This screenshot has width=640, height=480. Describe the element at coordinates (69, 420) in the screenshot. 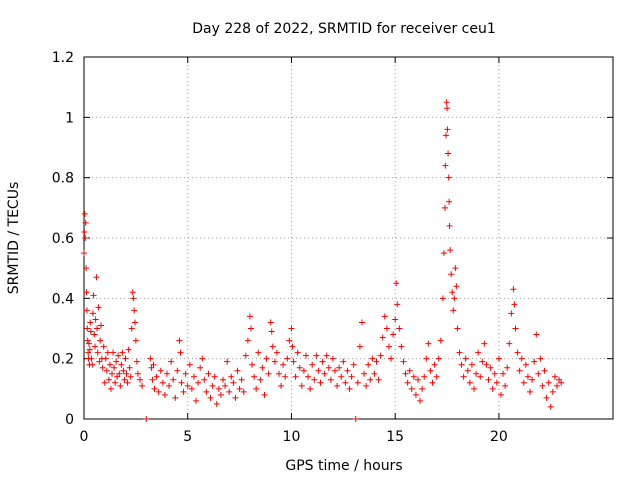

I see `y-tick-label: 0` at that location.